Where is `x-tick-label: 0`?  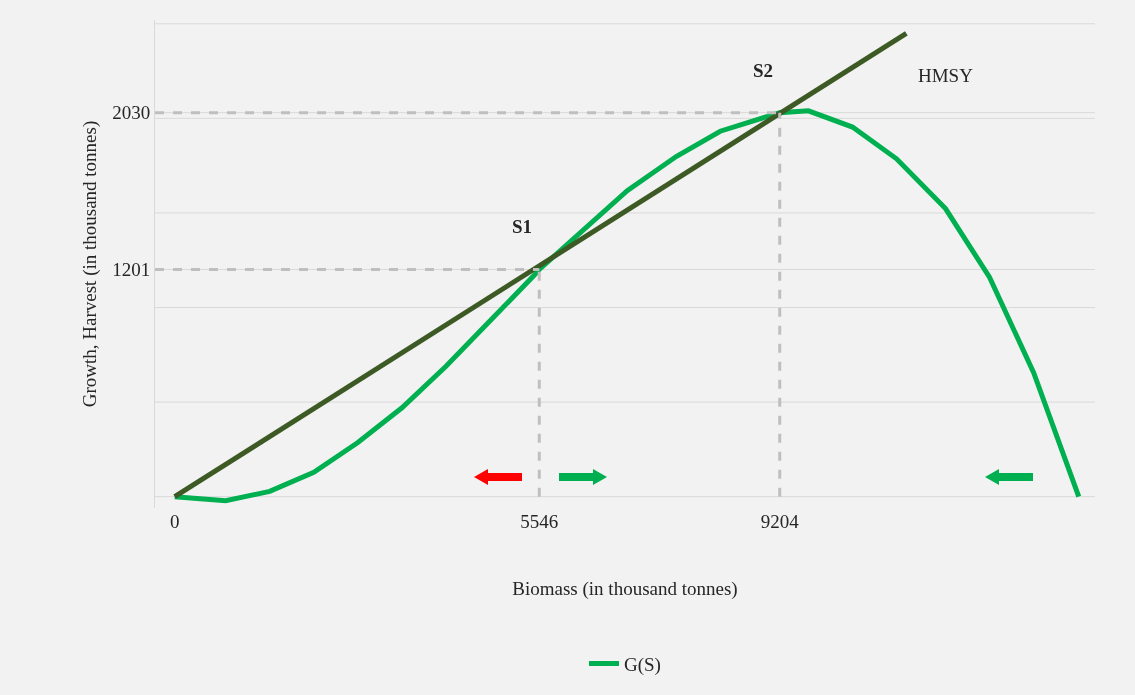 x-tick-label: 0 is located at coordinates (174, 521).